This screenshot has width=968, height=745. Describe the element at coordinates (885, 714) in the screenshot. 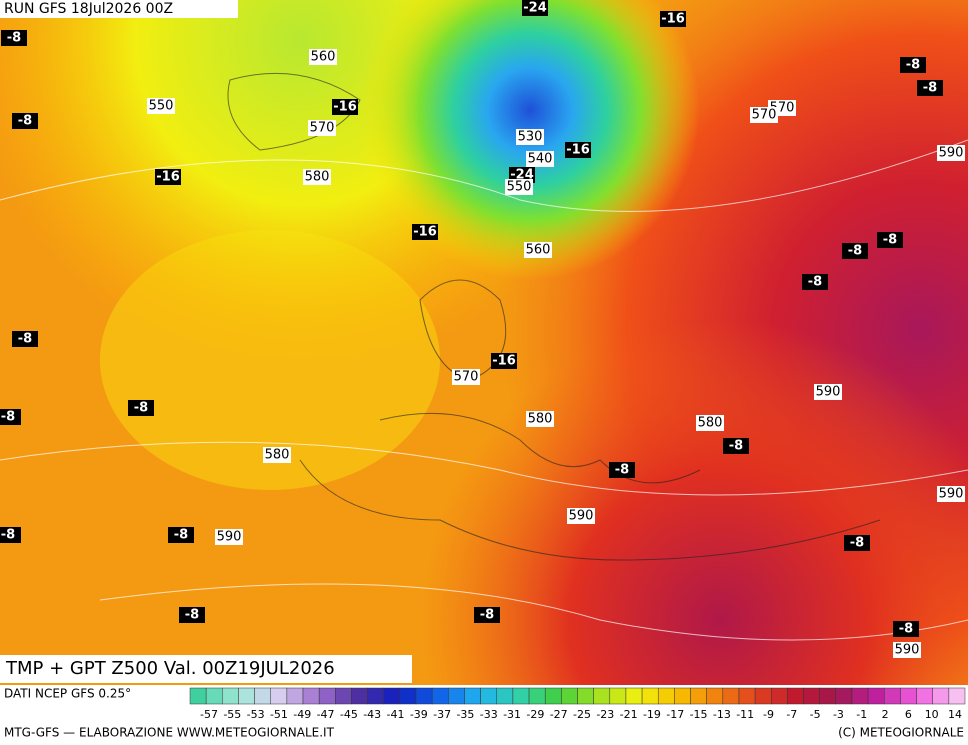

I see `scale-label: 2` at that location.